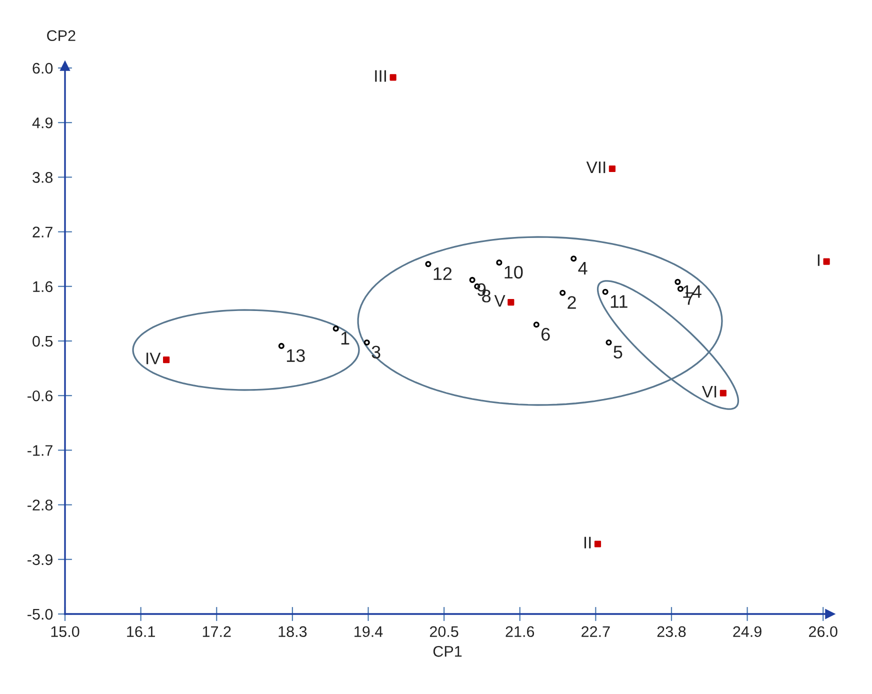 The width and height of the screenshot is (872, 694). What do you see at coordinates (295, 355) in the screenshot?
I see `annotation: 13` at bounding box center [295, 355].